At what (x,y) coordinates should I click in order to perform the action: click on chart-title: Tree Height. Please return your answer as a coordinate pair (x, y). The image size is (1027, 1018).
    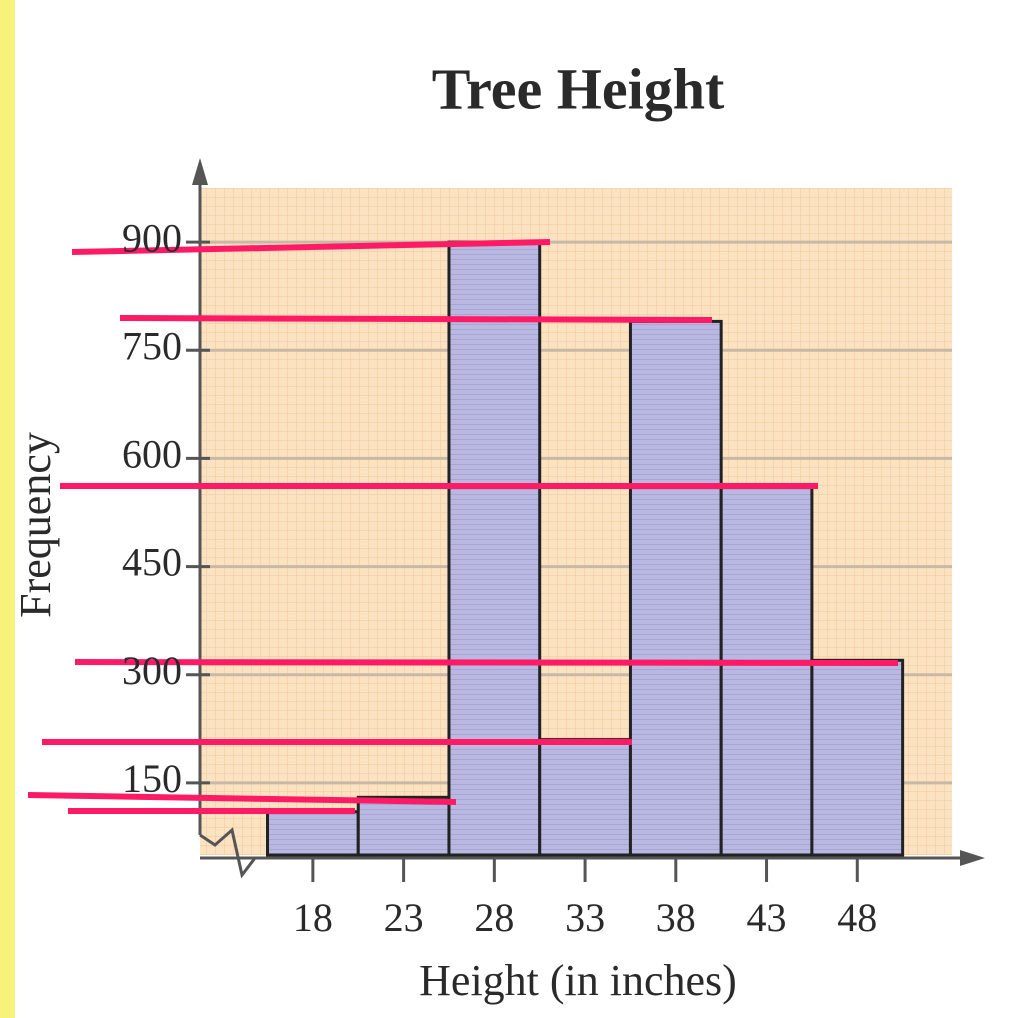
    Looking at the image, I should click on (578, 88).